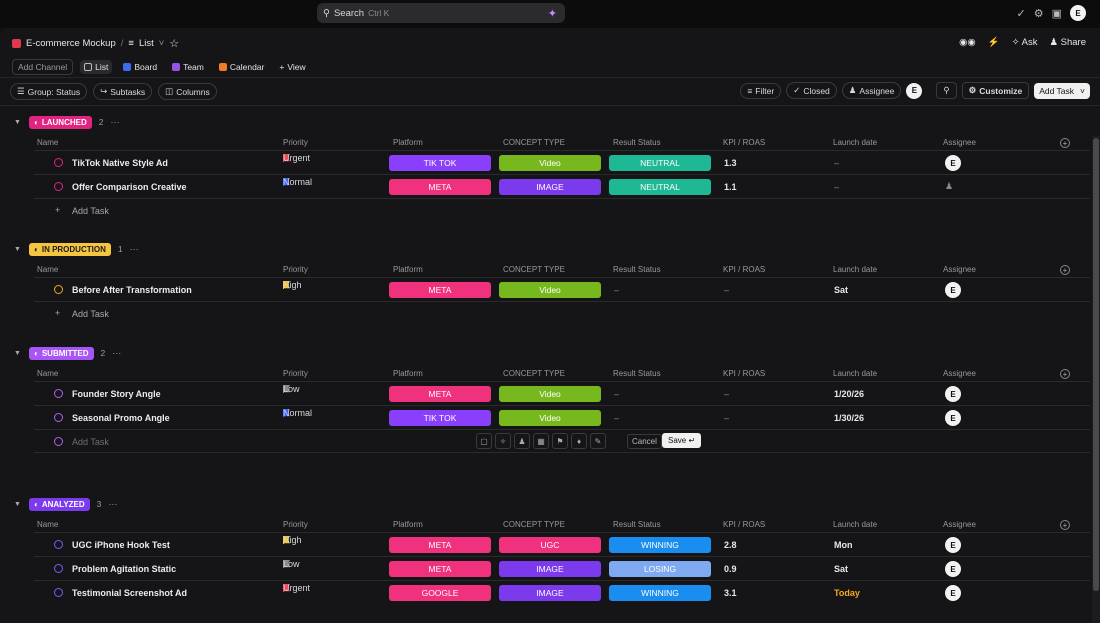  I want to click on collapse-caret-icon: ▼, so click(17, 249).